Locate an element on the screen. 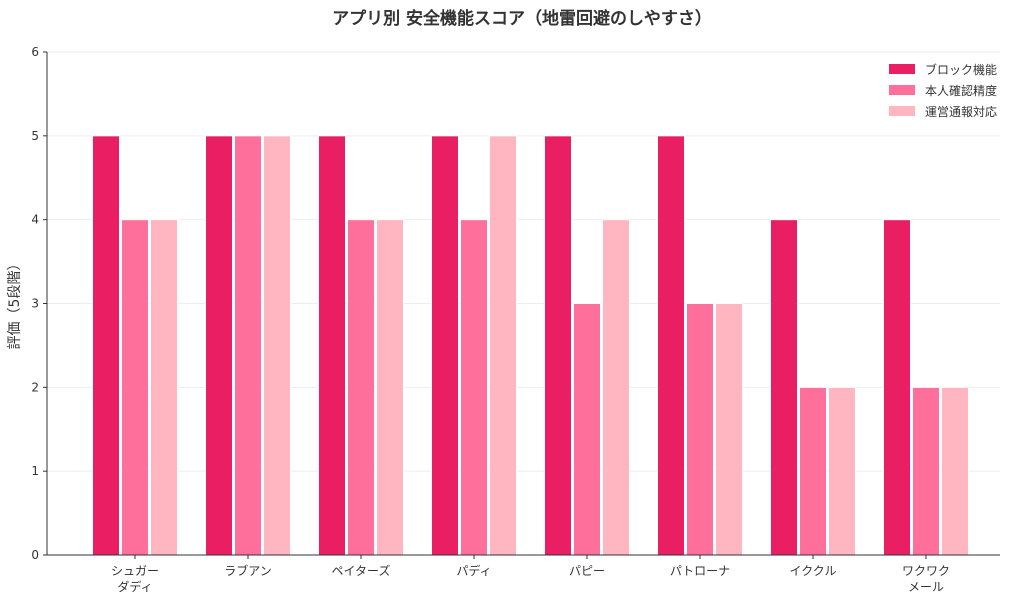 This screenshot has width=1024, height=604. x-tick-label: パピー is located at coordinates (587, 571).